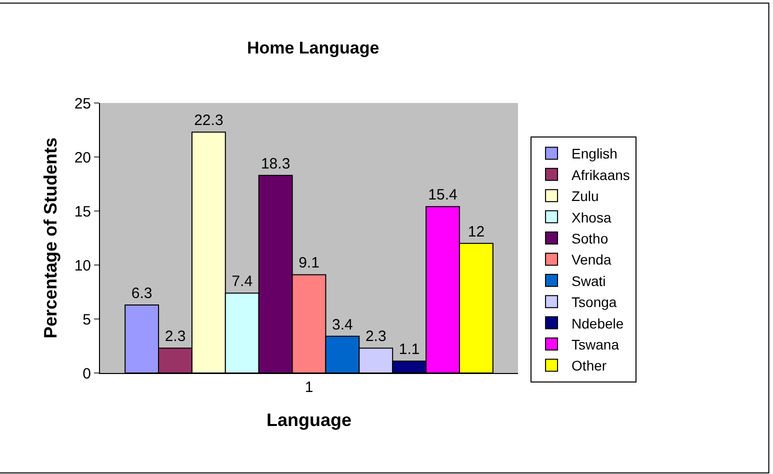 This screenshot has height=474, width=773. Describe the element at coordinates (589, 366) in the screenshot. I see `legend-label: Other` at that location.